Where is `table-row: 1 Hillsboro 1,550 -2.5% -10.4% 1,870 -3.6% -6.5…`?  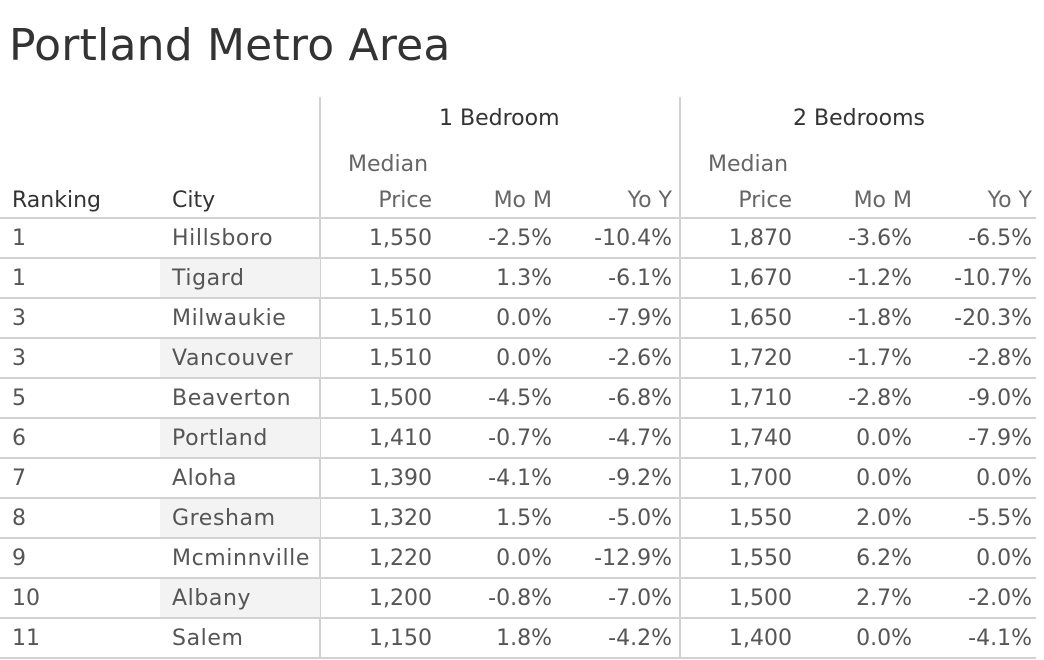 table-row: 1 Hillsboro 1,550 -2.5% -10.4% 1,870 -3.6% -6.5… is located at coordinates (518, 239).